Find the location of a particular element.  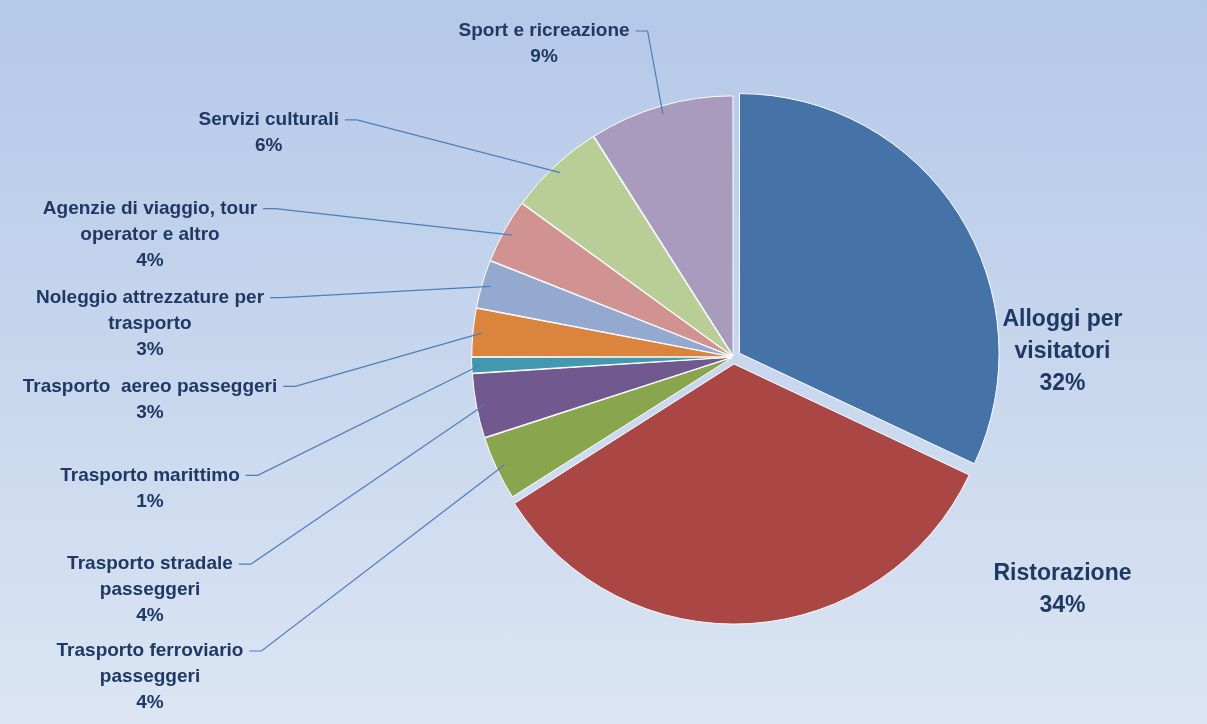

data-label: 34% is located at coordinates (1062, 604).